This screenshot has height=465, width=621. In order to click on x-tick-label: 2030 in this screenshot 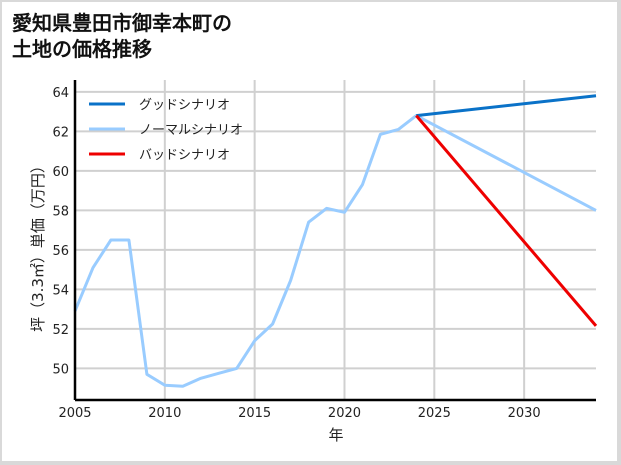, I will do `click(524, 413)`.